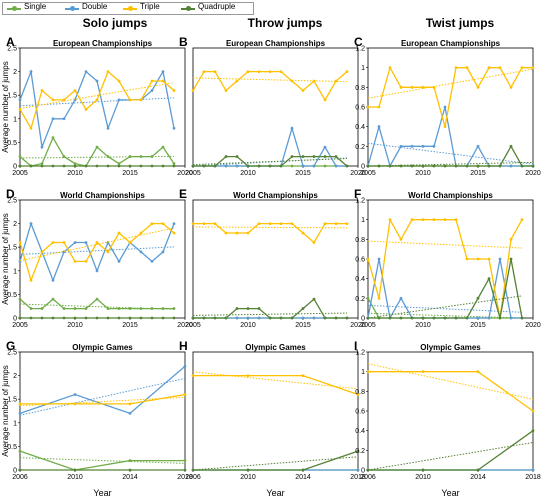  I want to click on y-tick-label: 0, so click(15, 167).